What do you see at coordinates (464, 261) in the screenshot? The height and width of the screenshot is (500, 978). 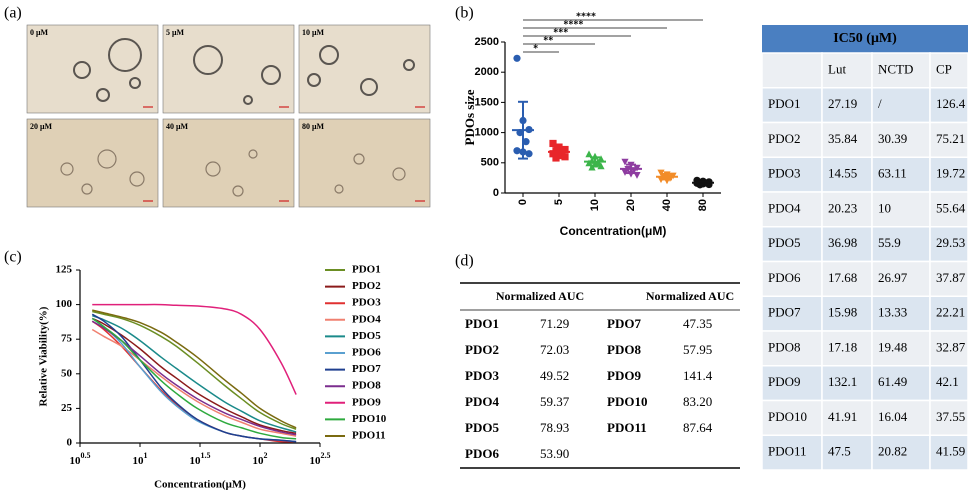 I see `panel-label: (d)` at bounding box center [464, 261].